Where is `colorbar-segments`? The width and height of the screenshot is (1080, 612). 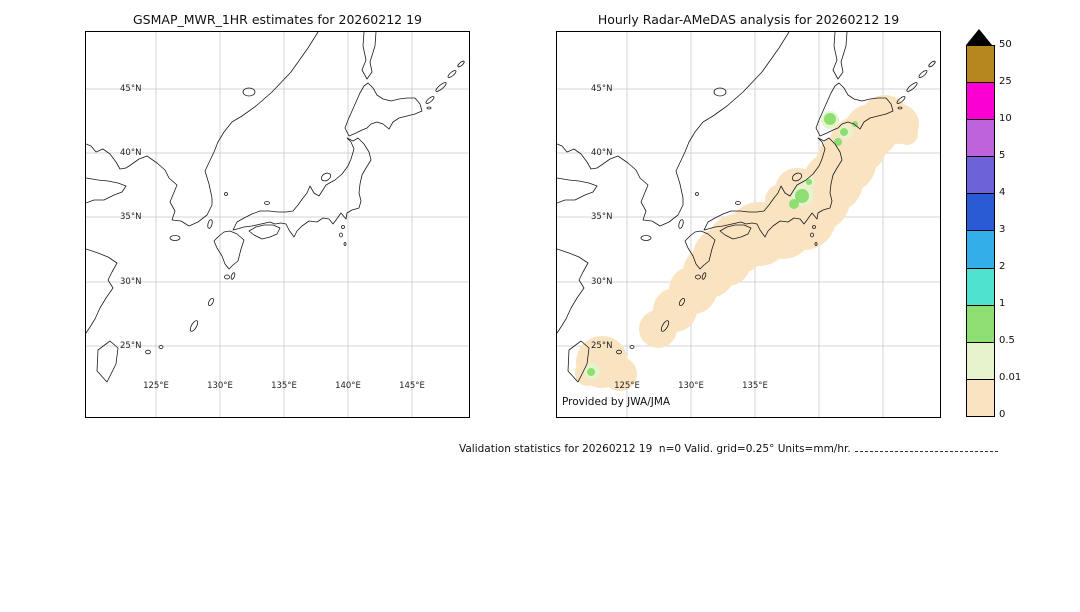 colorbar-segments is located at coordinates (980, 231).